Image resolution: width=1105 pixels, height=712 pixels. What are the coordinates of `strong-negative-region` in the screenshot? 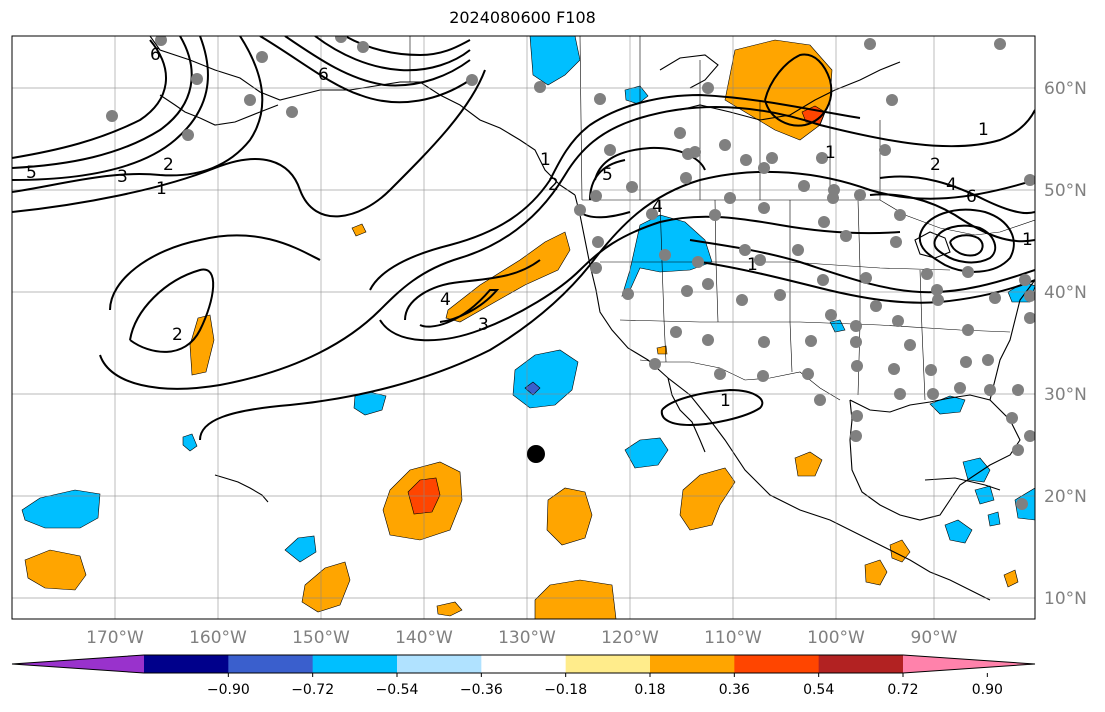 It's located at (532, 388).